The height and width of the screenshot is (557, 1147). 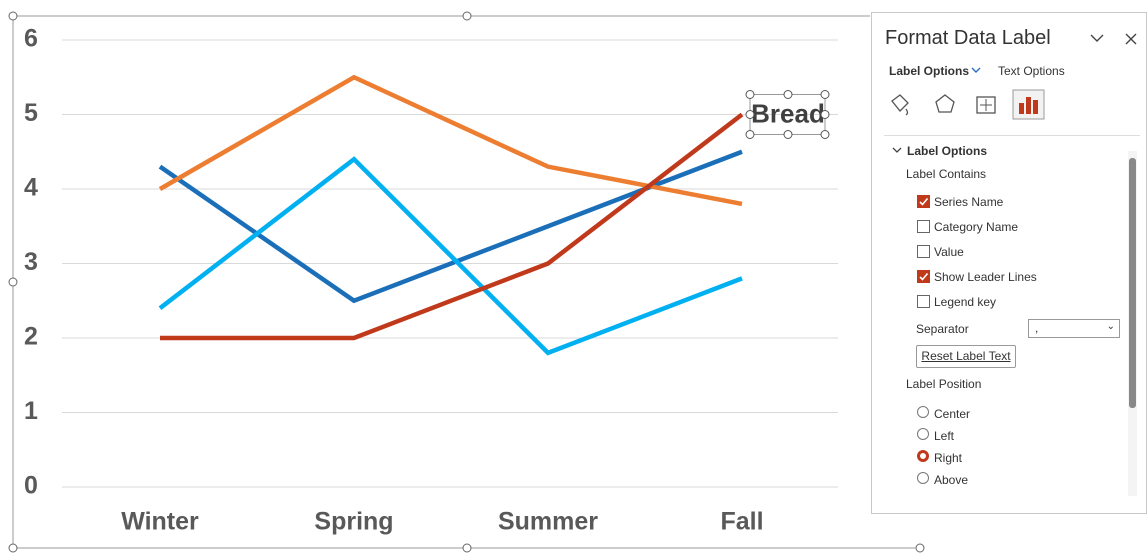 What do you see at coordinates (897, 150) in the screenshot?
I see `section-caret` at bounding box center [897, 150].